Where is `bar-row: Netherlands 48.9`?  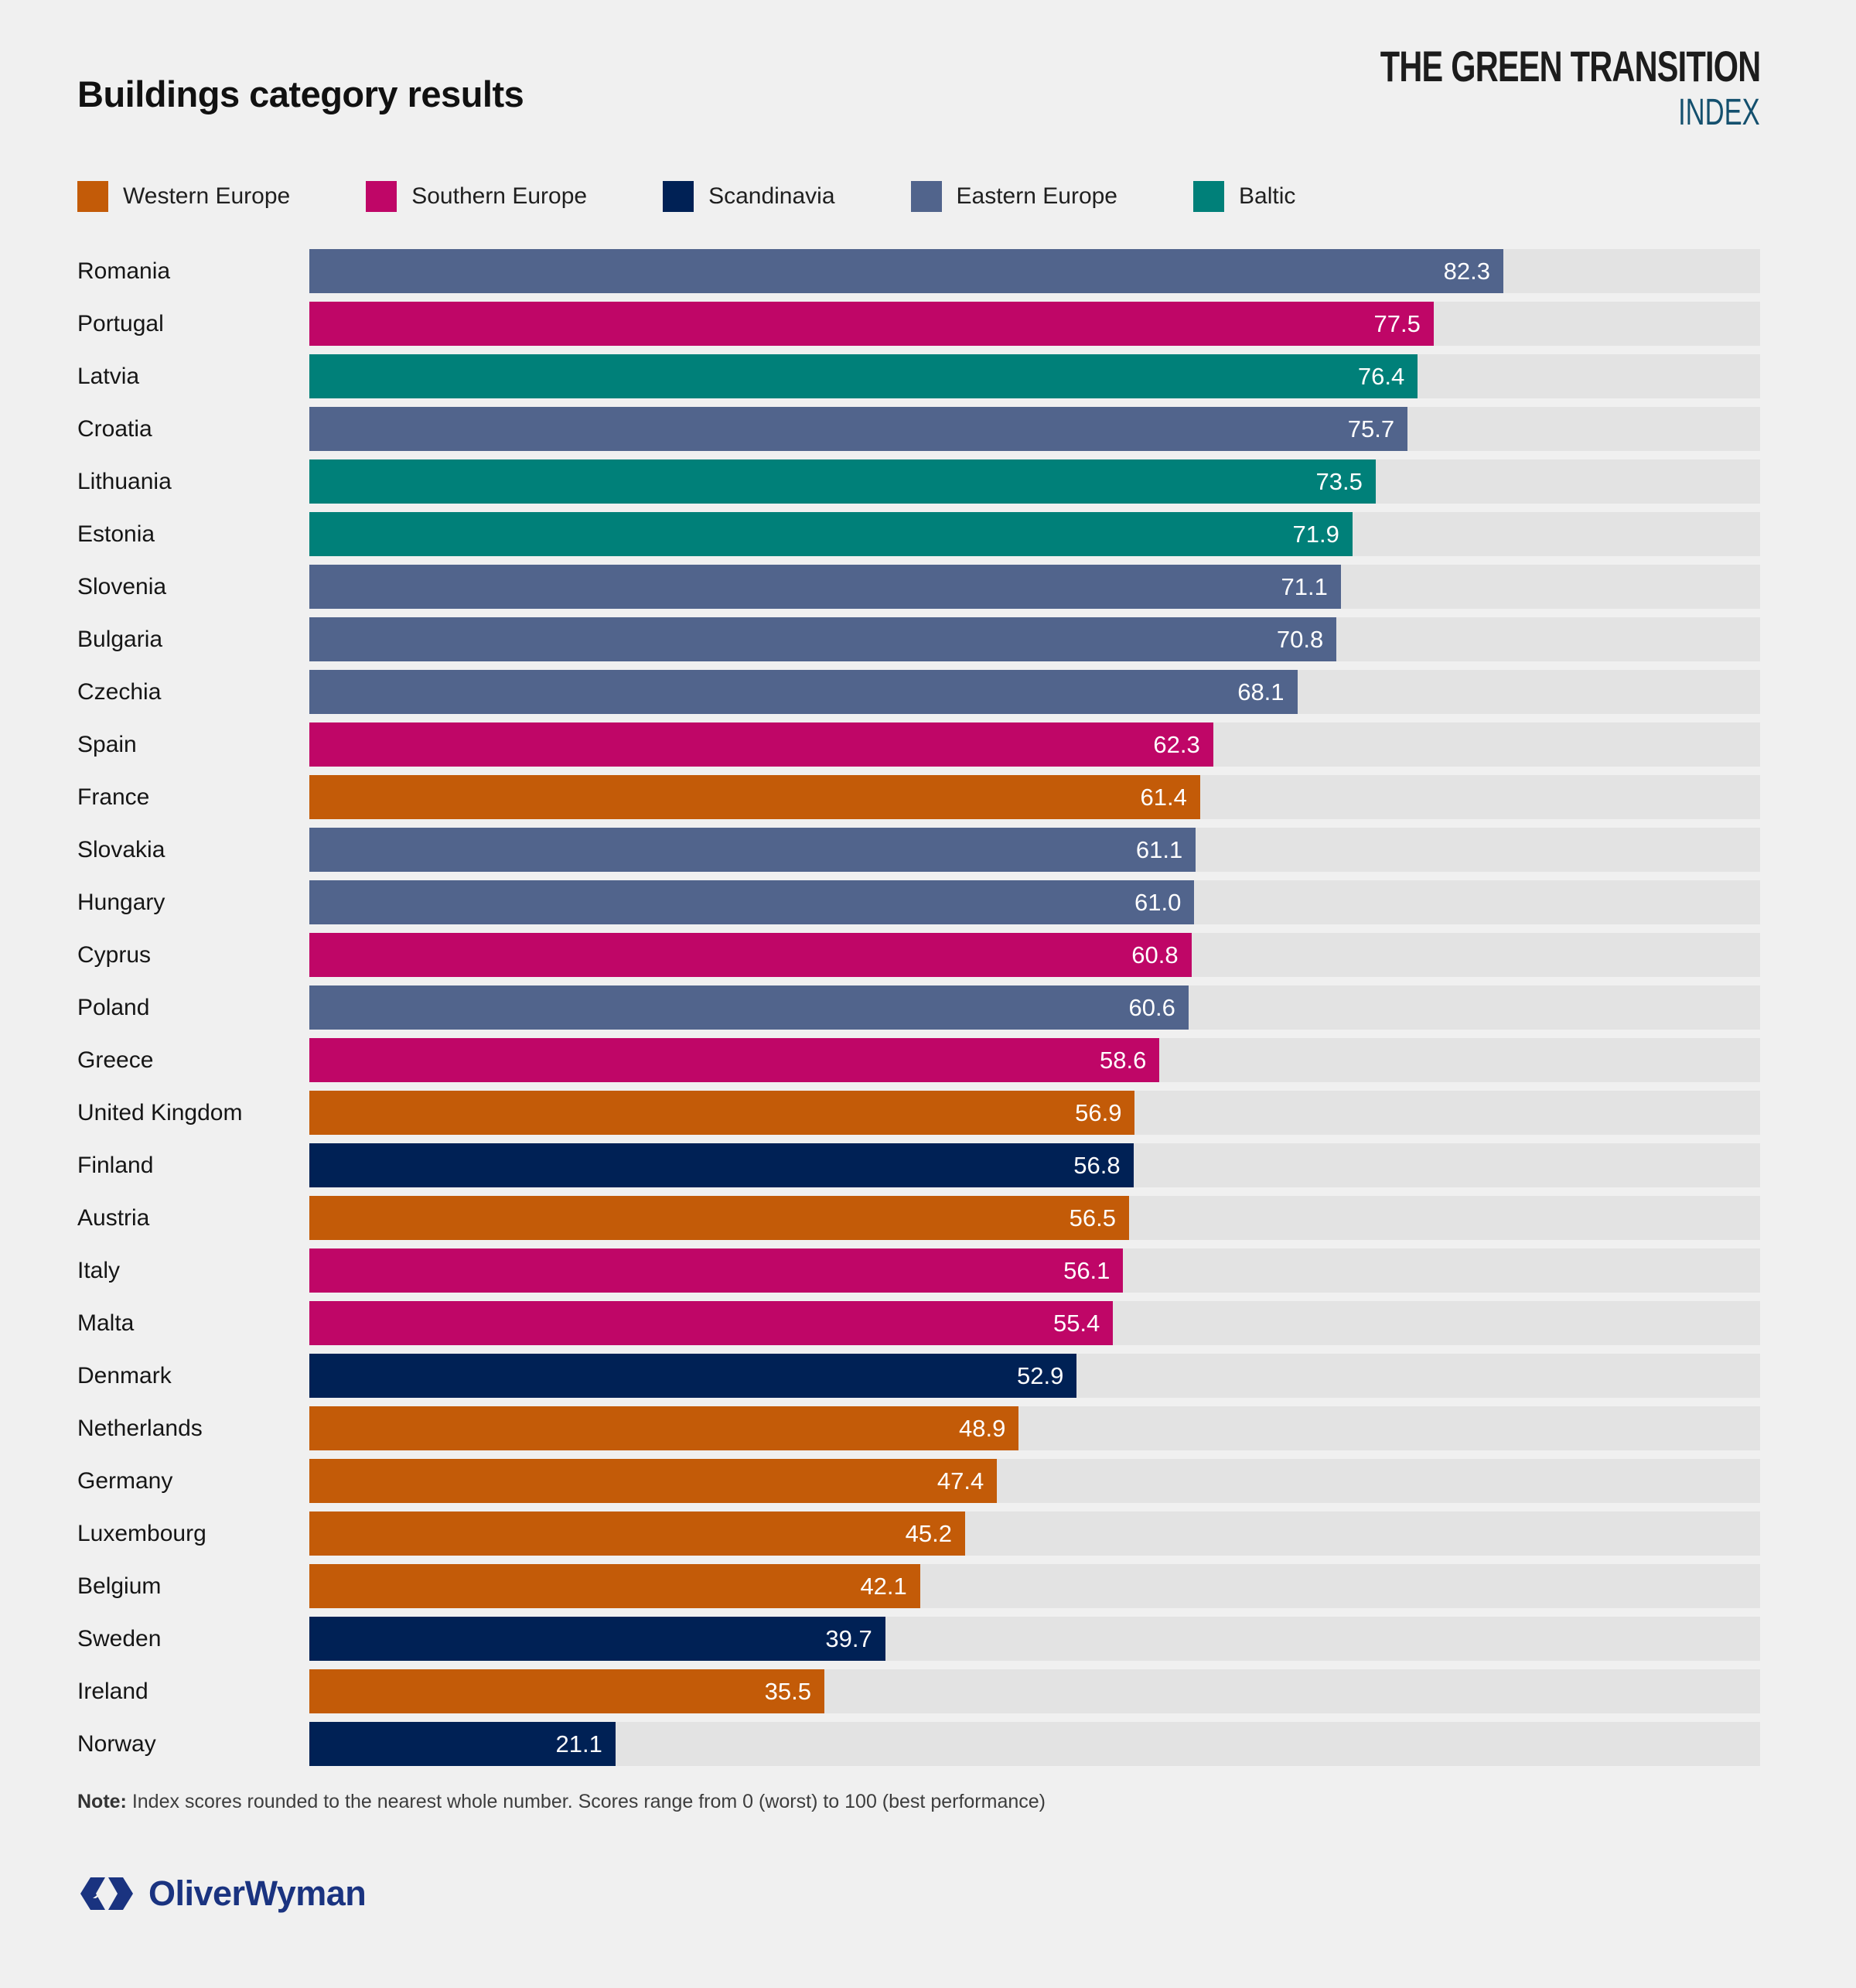 bar-row: Netherlands 48.9 is located at coordinates (918, 1428).